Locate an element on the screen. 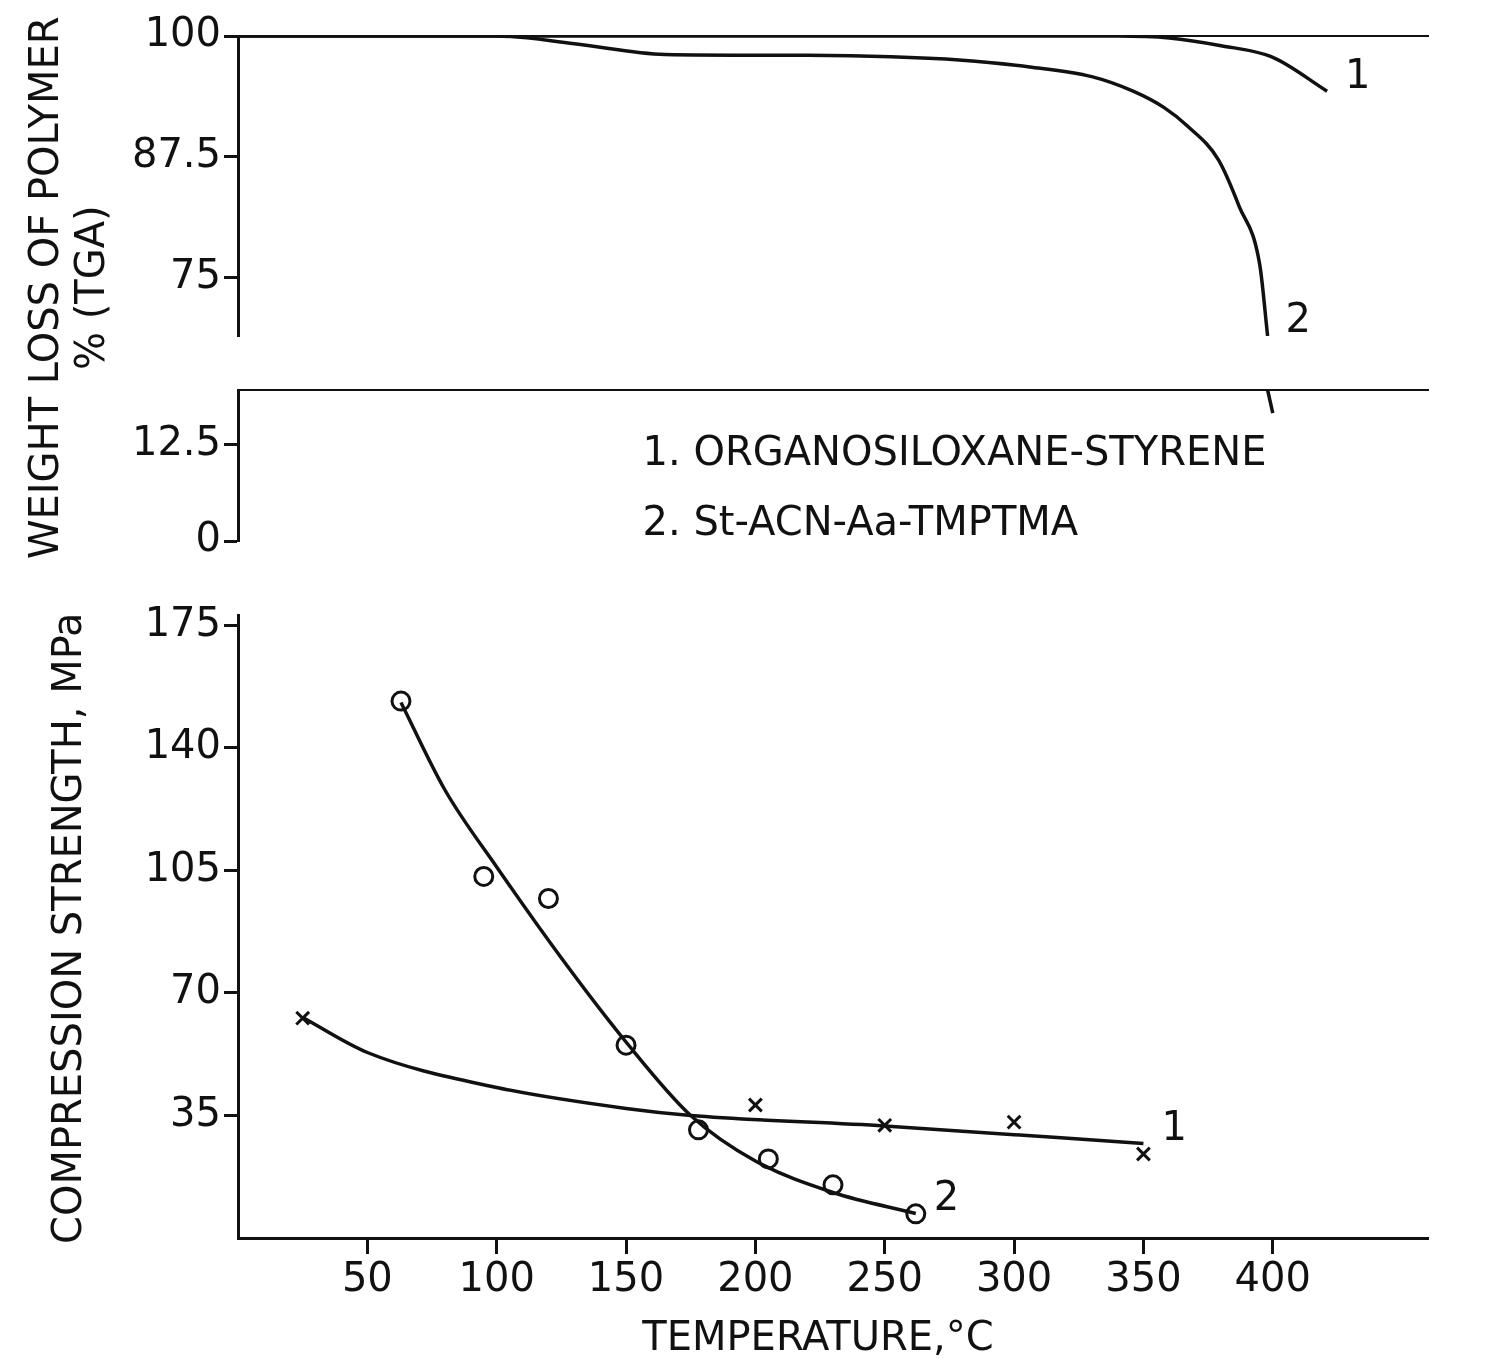 The height and width of the screenshot is (1371, 1497). annotation: 2. St-ACN-Aa-TMPTMA is located at coordinates (860, 521).